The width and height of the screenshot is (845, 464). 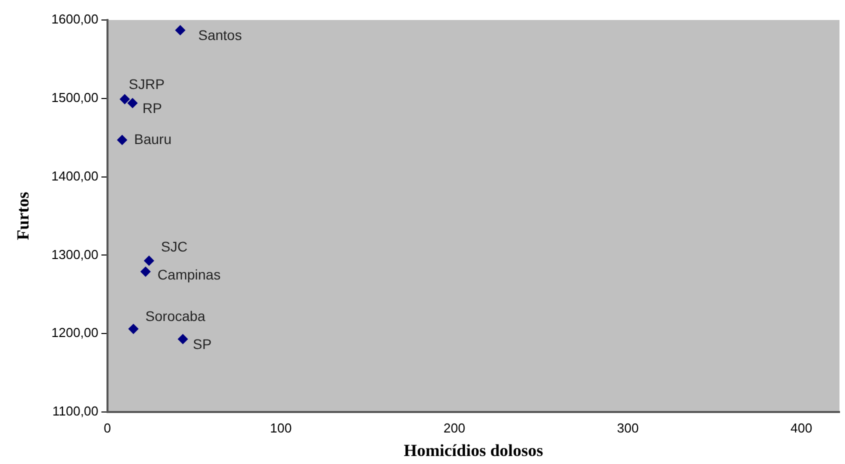 I want to click on annotation: RP, so click(x=152, y=108).